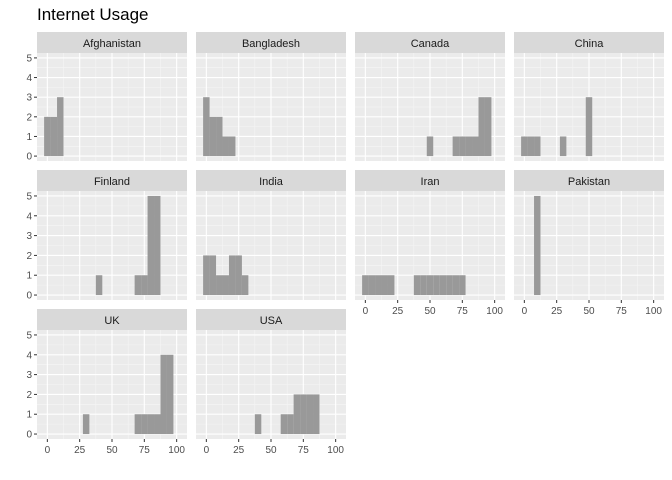 Image resolution: width=672 pixels, height=480 pixels. What do you see at coordinates (430, 96) in the screenshot?
I see `facet-panel-canada: Canada` at bounding box center [430, 96].